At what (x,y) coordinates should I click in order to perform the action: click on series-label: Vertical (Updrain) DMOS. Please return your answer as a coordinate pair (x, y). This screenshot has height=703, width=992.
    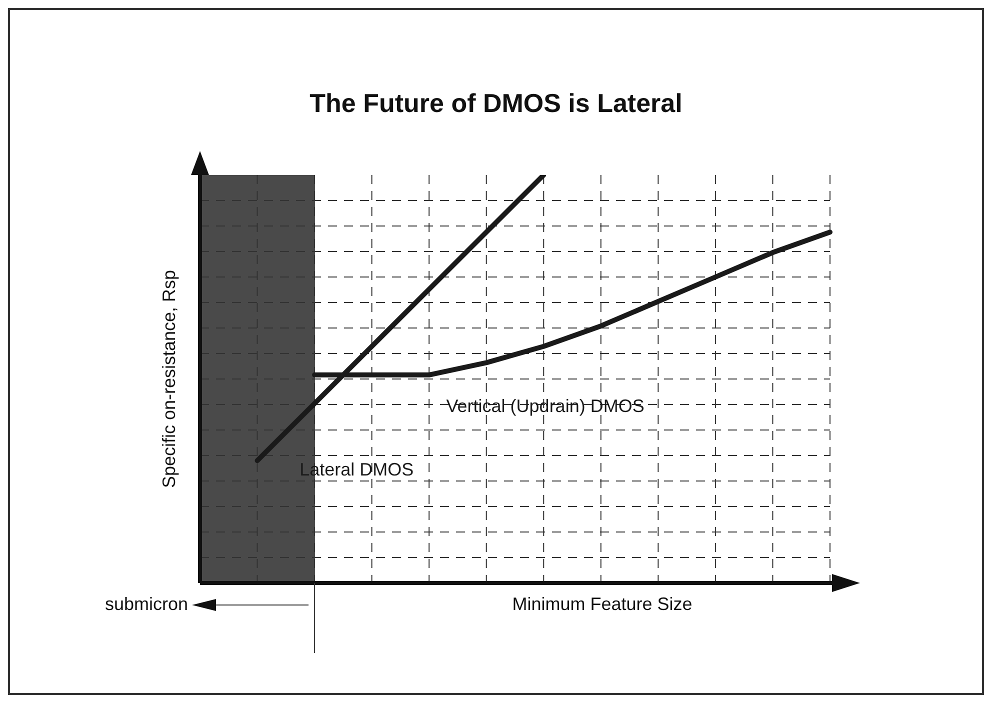
    Looking at the image, I should click on (545, 406).